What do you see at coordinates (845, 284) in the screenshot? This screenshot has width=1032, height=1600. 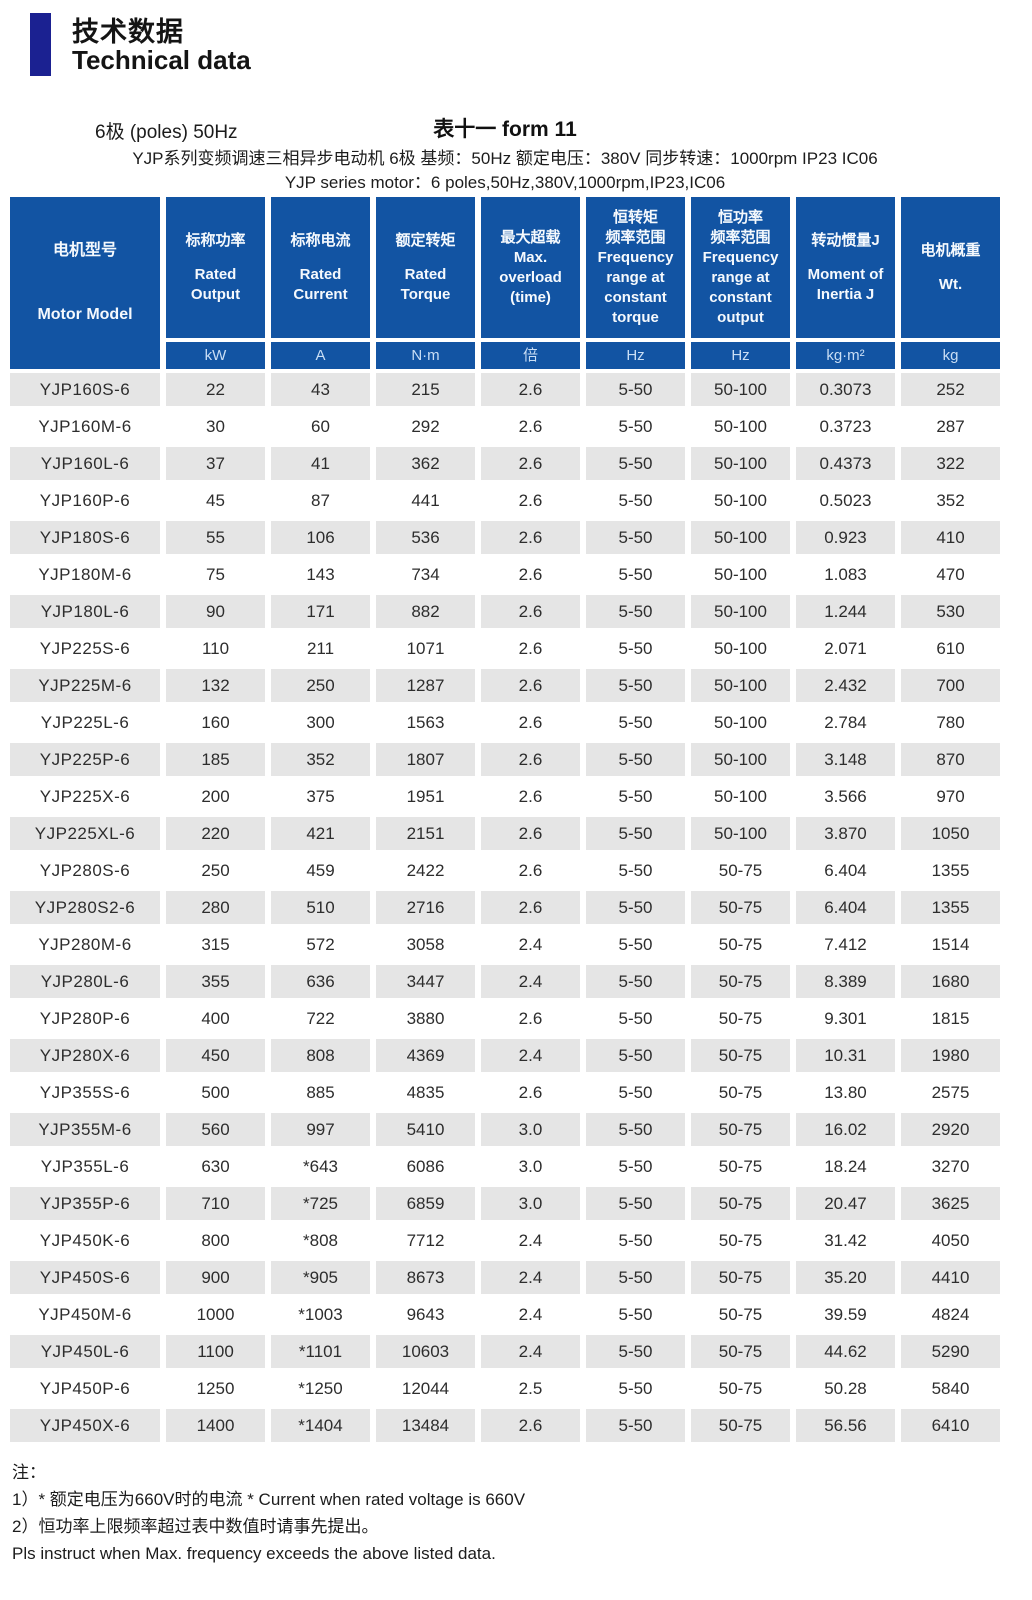 I see `column-header-en: Moment of Inertia J` at bounding box center [845, 284].